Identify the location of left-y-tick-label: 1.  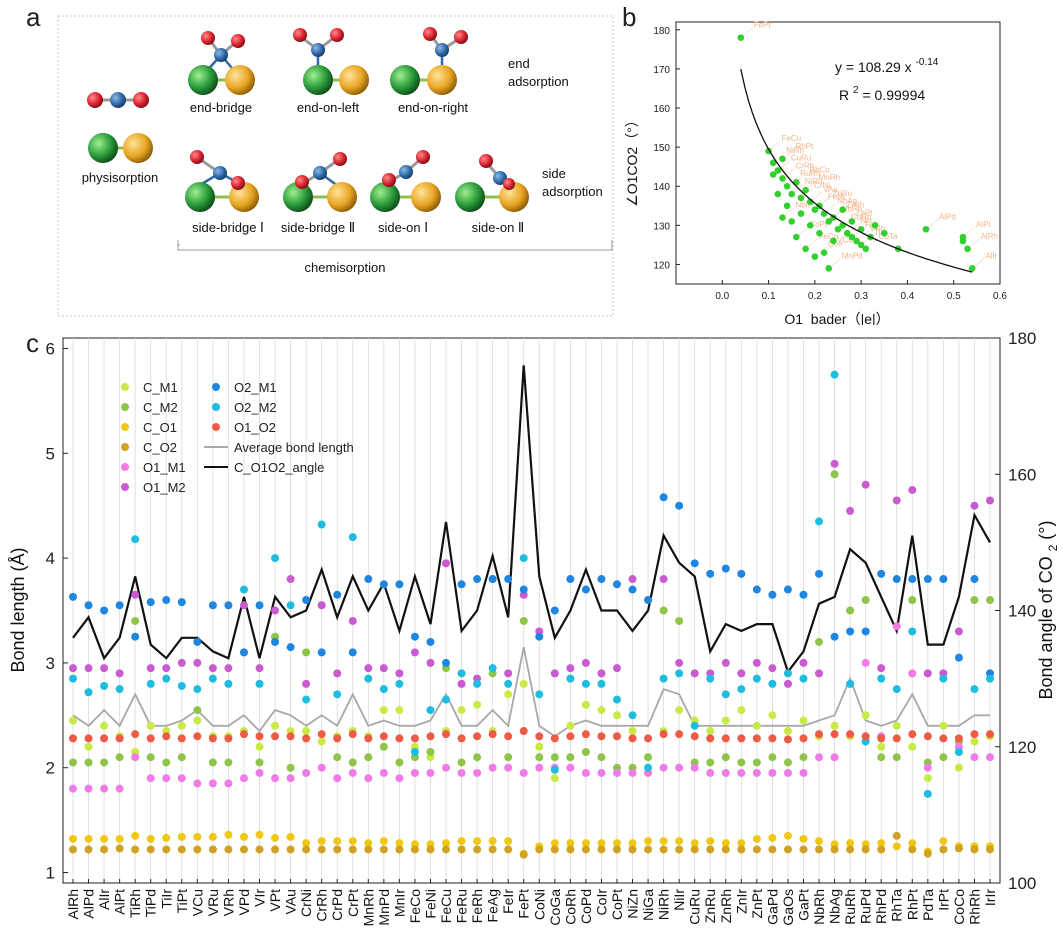
(50, 873).